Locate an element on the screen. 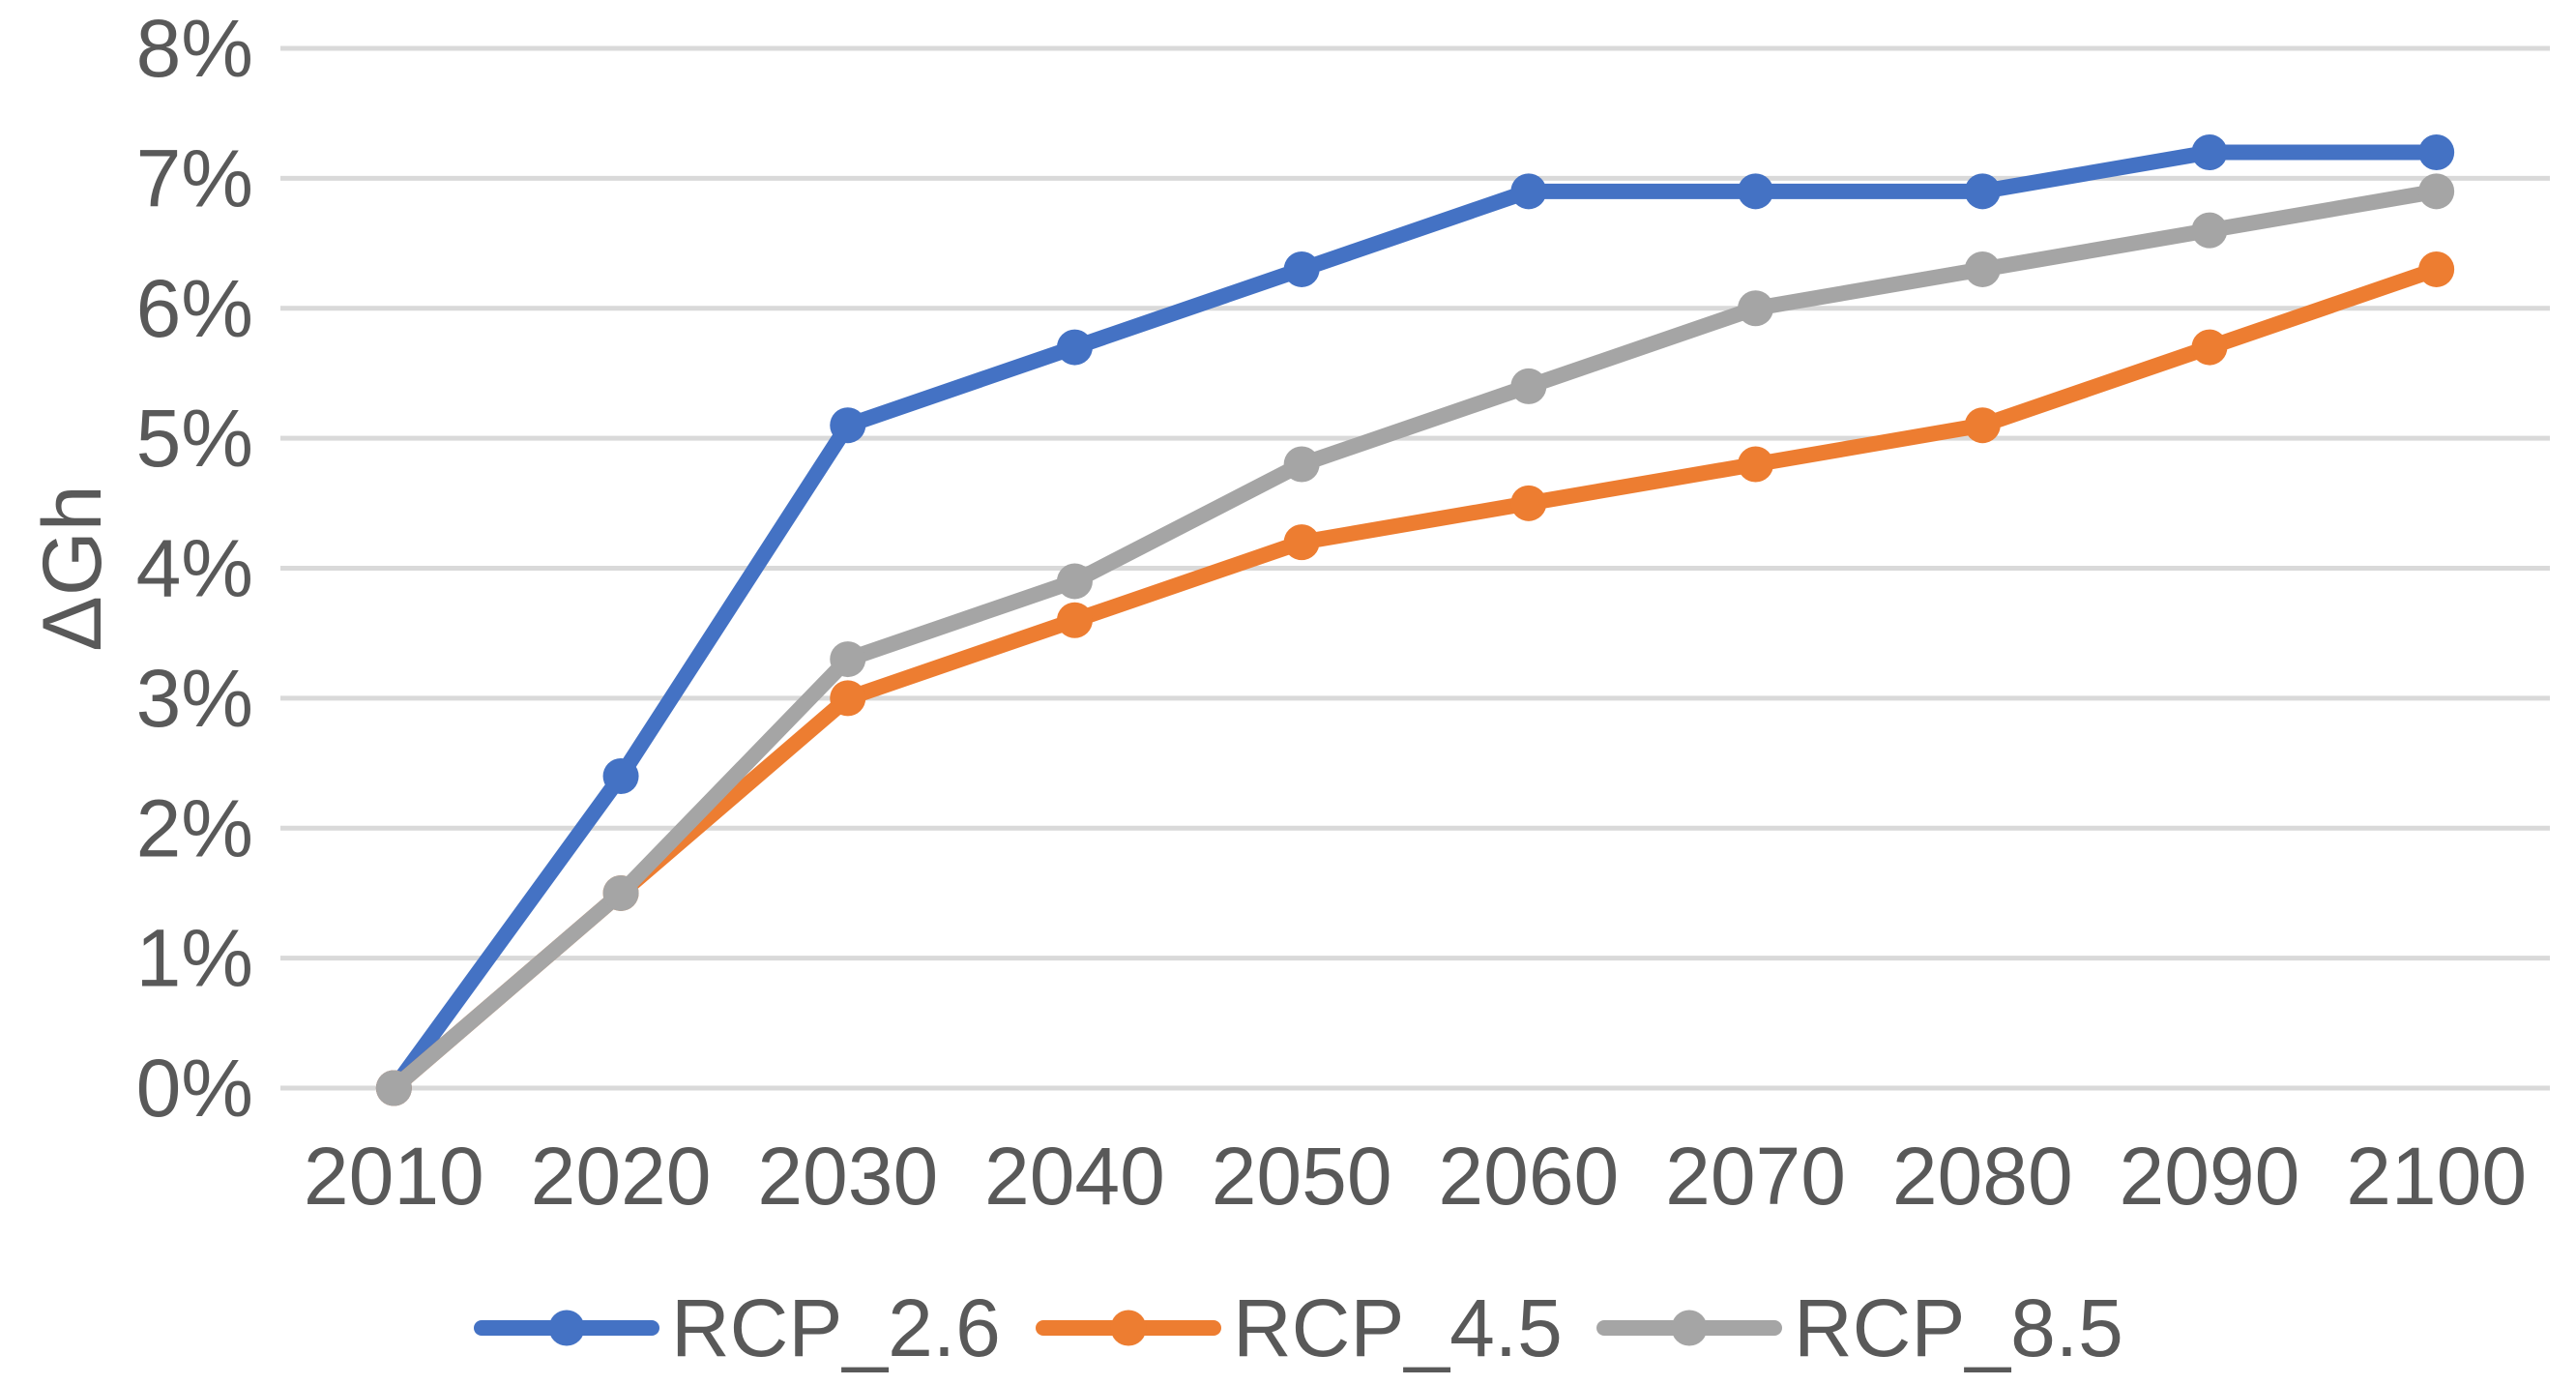 Image resolution: width=2576 pixels, height=1385 pixels. legend-marker-dot-RCP_2.6 is located at coordinates (566, 1328).